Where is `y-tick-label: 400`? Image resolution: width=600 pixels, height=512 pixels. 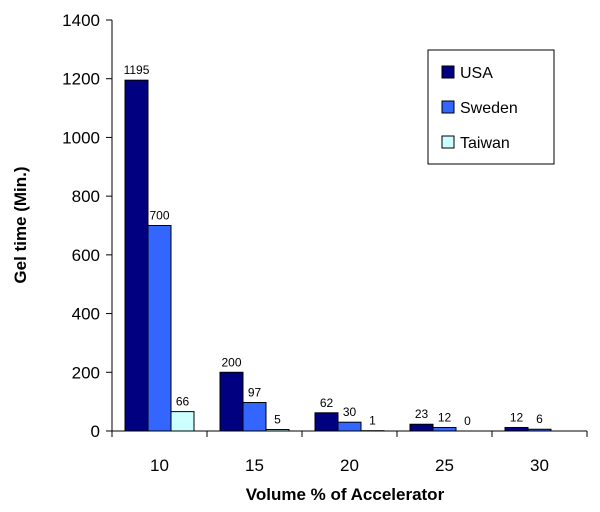 y-tick-label: 400 is located at coordinates (86, 314).